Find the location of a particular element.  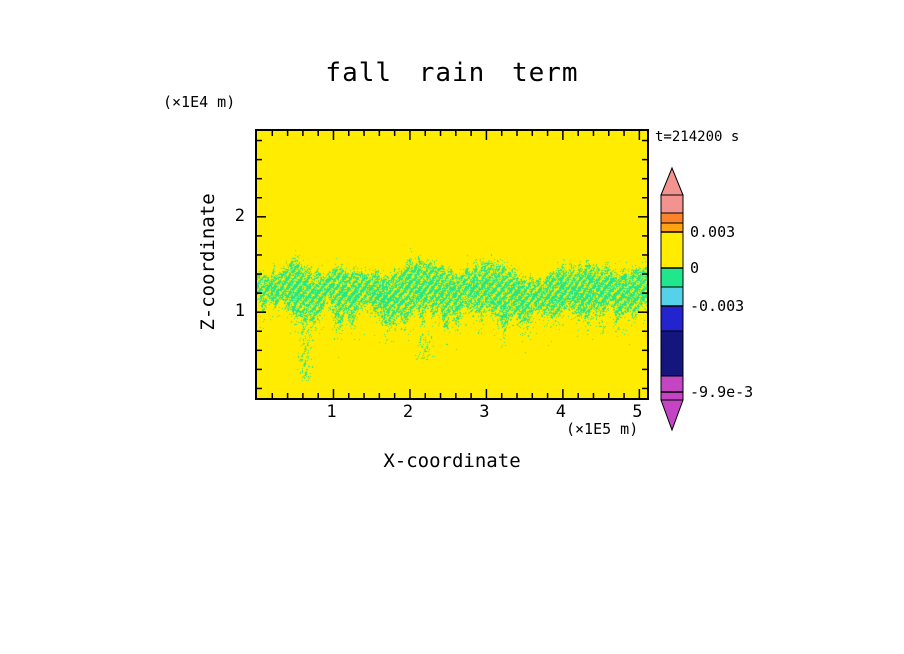

y-axis-unit: (×1E4 m) is located at coordinates (199, 102).